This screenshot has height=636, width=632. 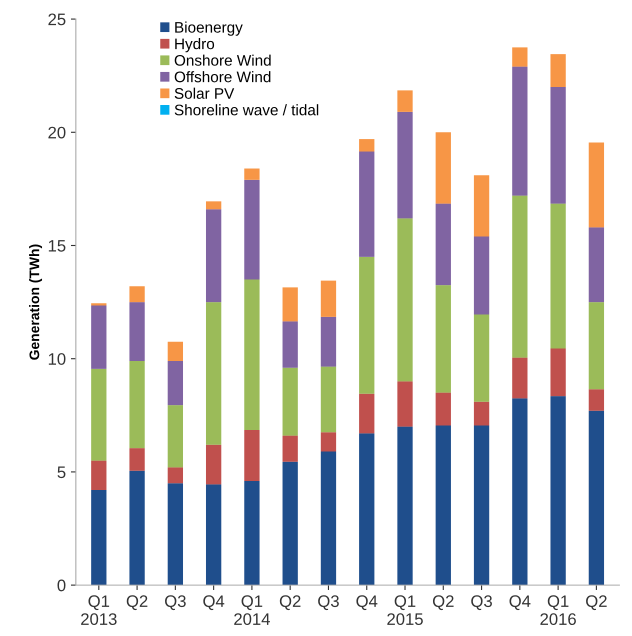 I want to click on x-tick-label: Q1 2015, so click(x=405, y=610).